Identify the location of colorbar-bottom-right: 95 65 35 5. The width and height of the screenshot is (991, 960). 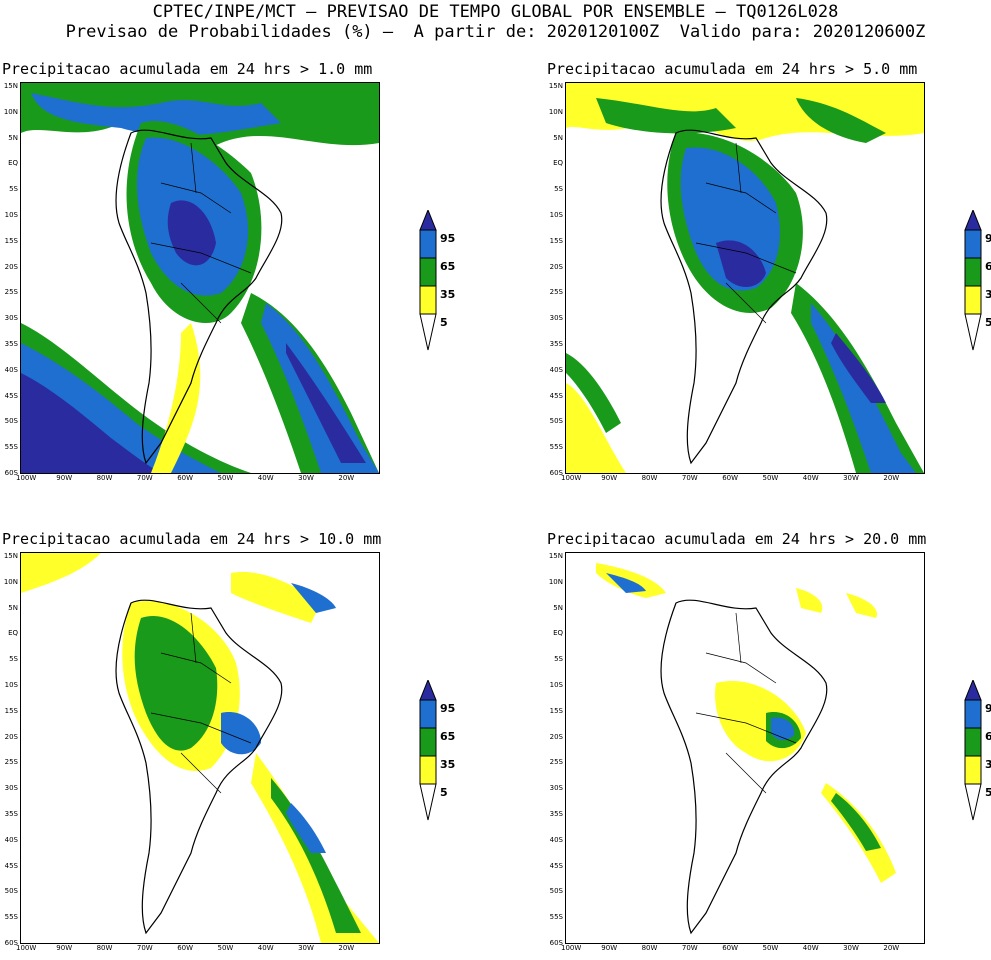
(977, 754).